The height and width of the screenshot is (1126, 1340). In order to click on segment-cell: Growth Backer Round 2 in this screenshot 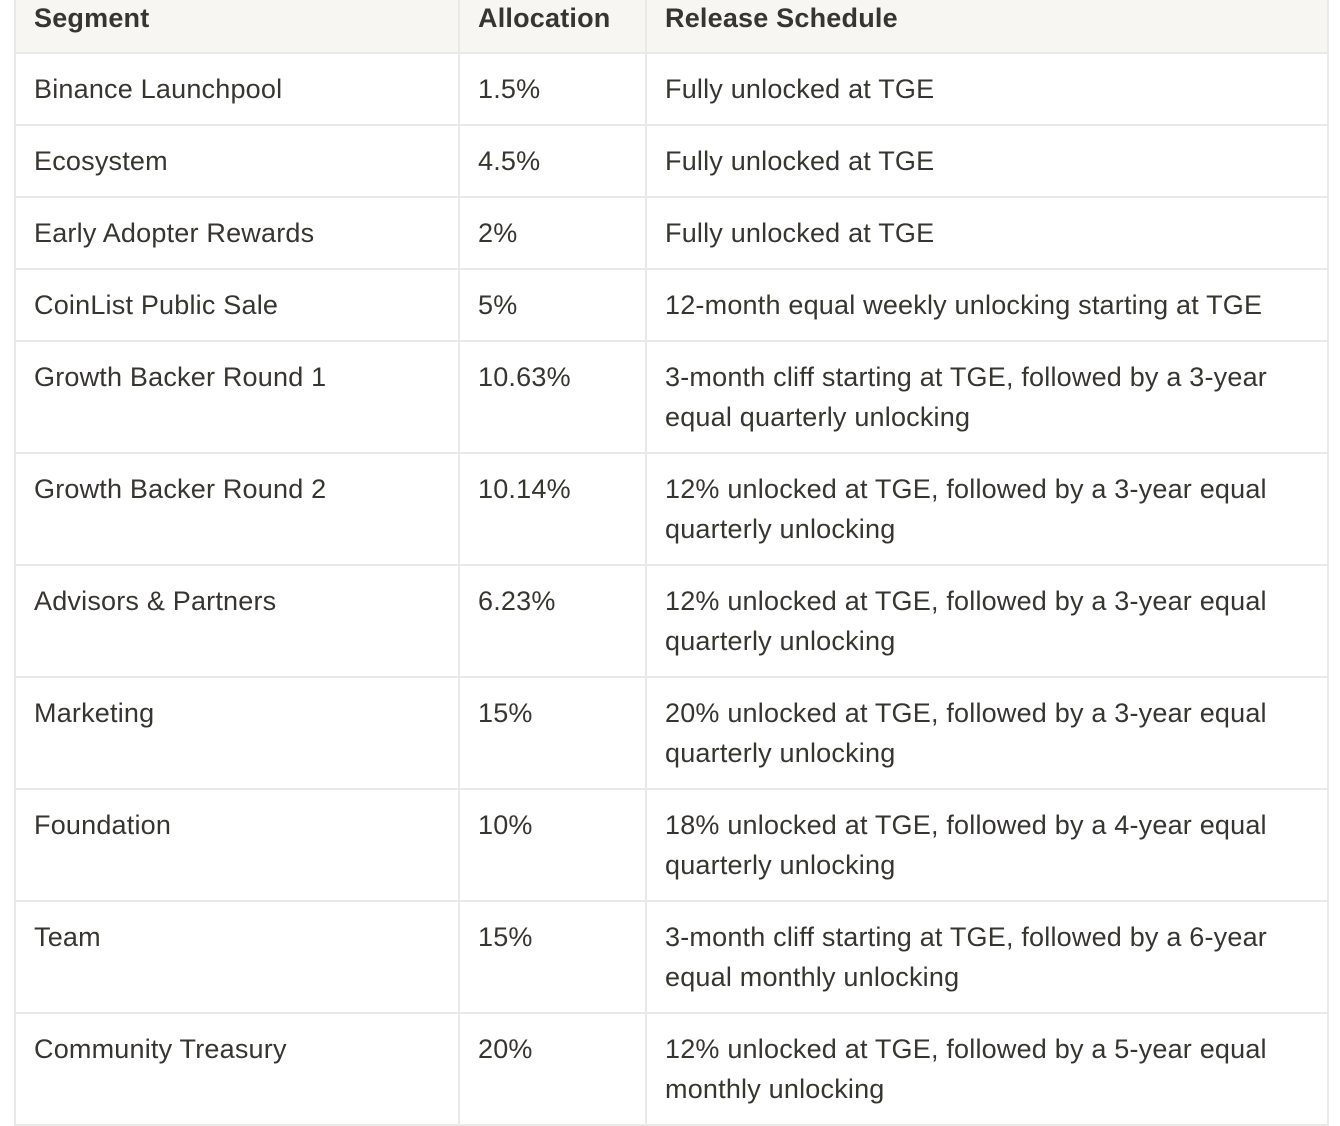, I will do `click(237, 509)`.